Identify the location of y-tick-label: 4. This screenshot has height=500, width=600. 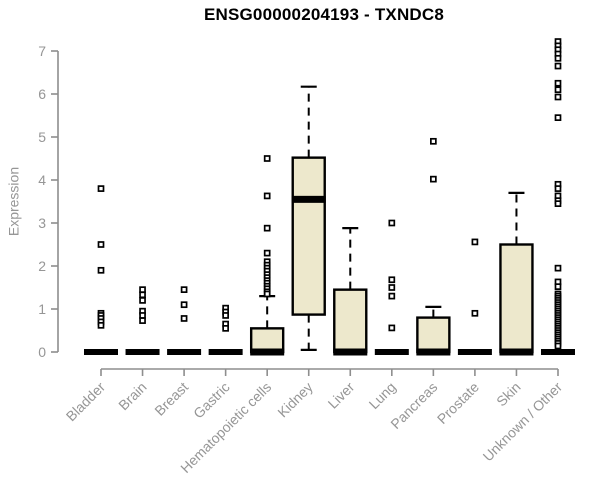
(42, 180).